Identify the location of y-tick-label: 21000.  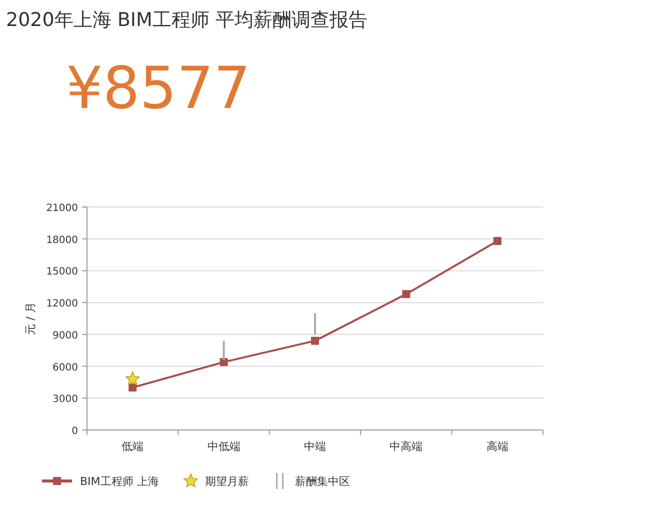
(62, 208).